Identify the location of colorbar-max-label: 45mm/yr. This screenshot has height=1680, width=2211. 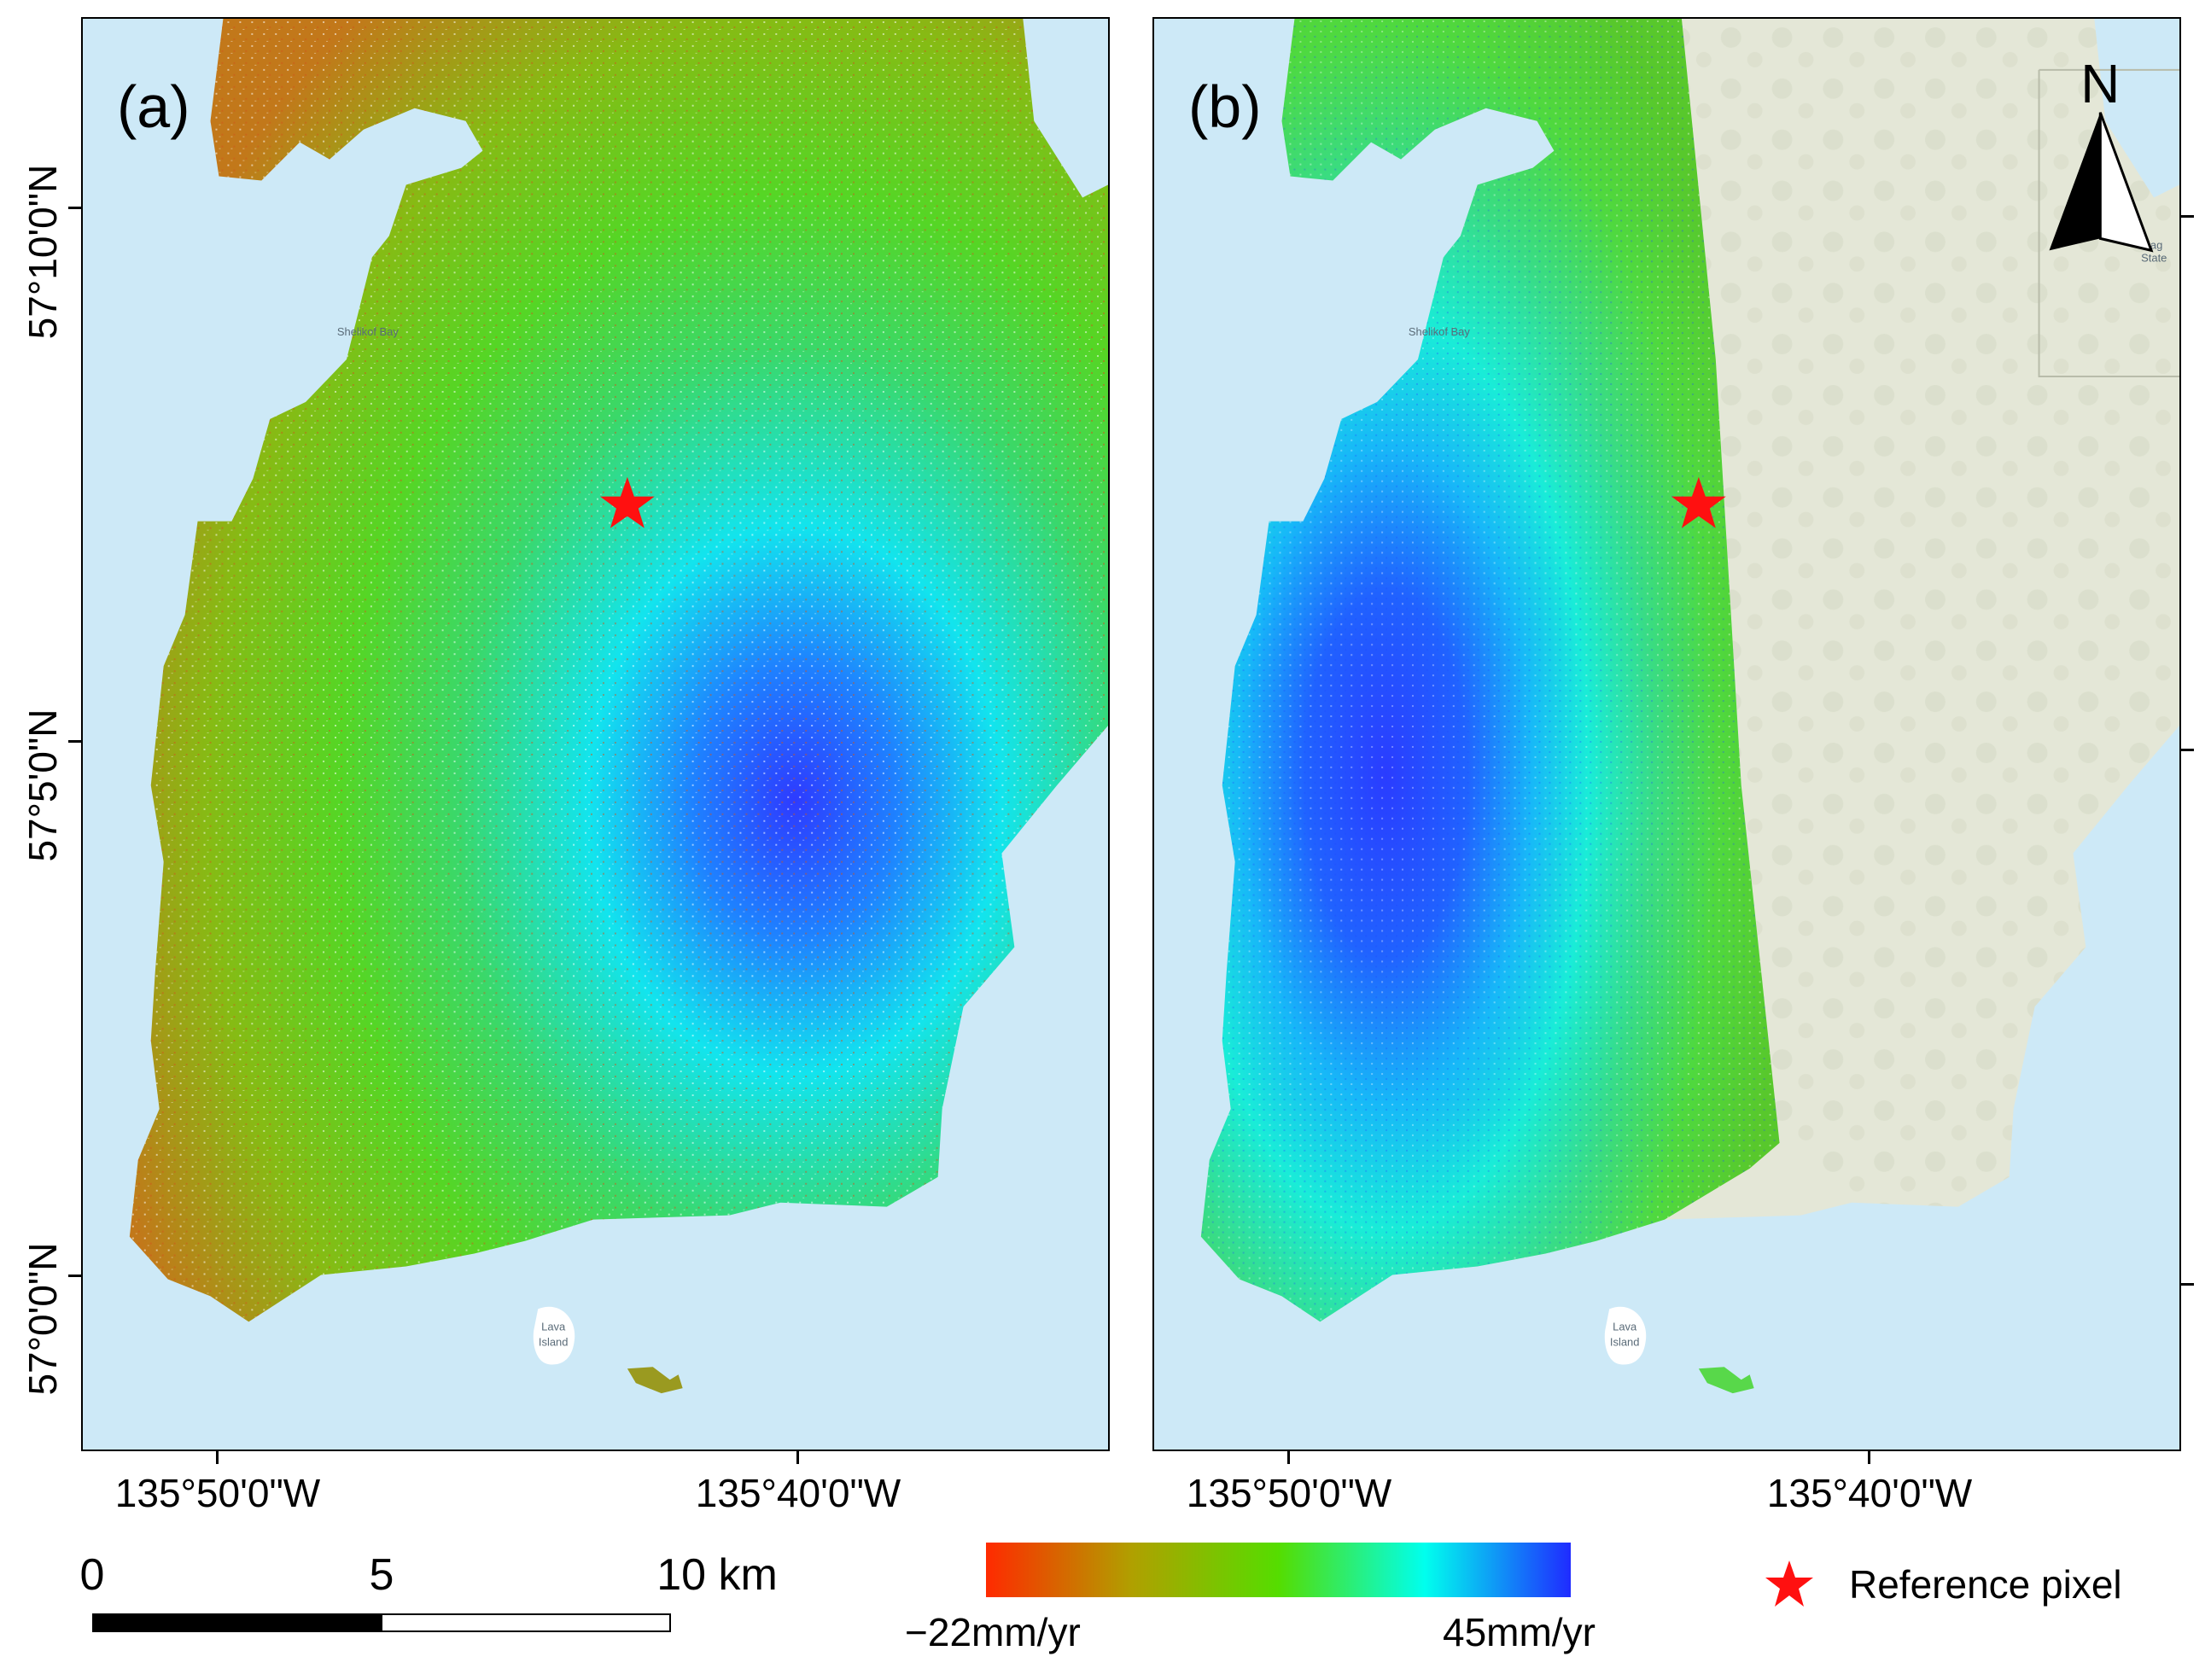
(1519, 1632).